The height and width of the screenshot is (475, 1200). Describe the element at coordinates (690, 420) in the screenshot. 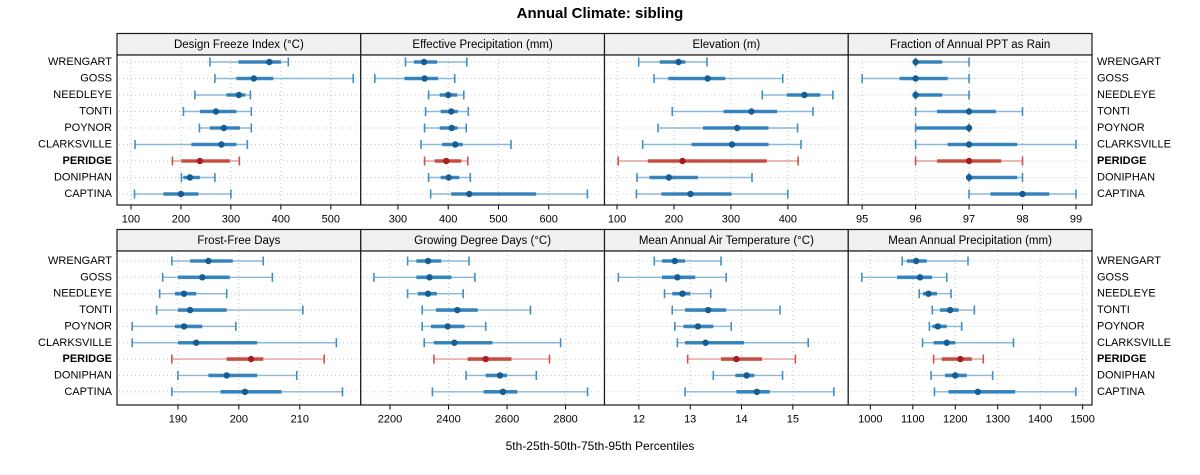

I see `axis-tick-label: 13` at that location.